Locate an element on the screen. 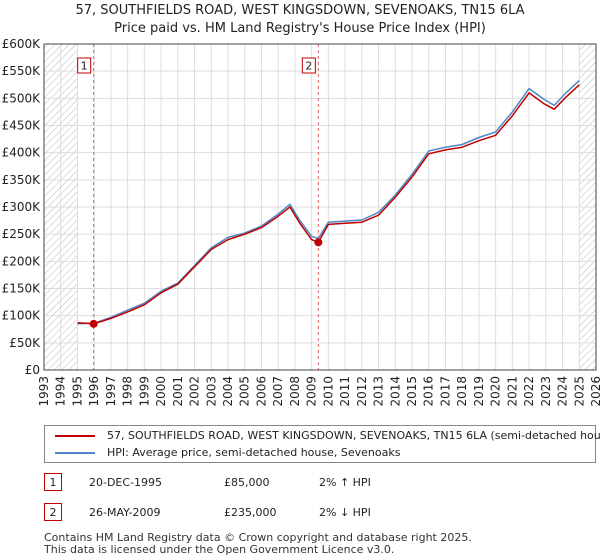 This screenshot has height=560, width=600. x-tick-label: 2000 is located at coordinates (161, 391).